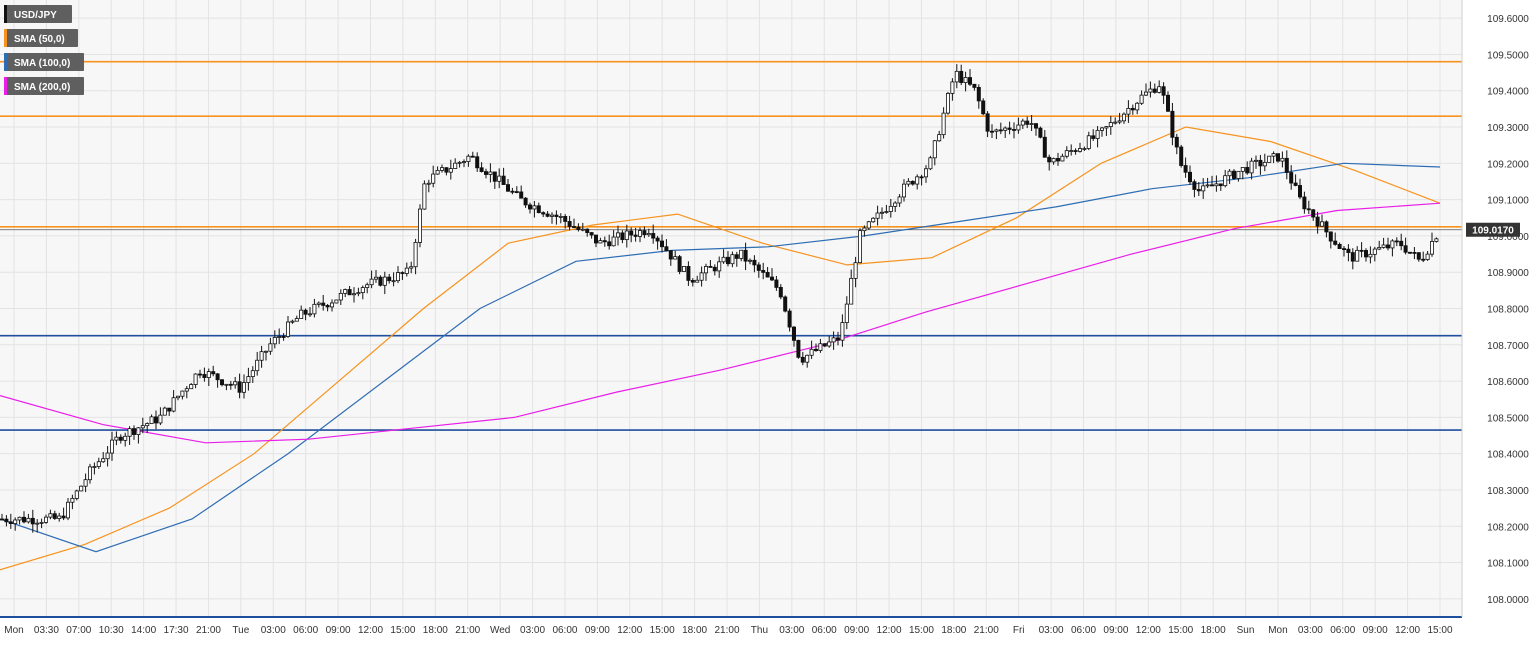 The image size is (1536, 646). I want to click on legend-label: SMA (100,0), so click(42, 63).